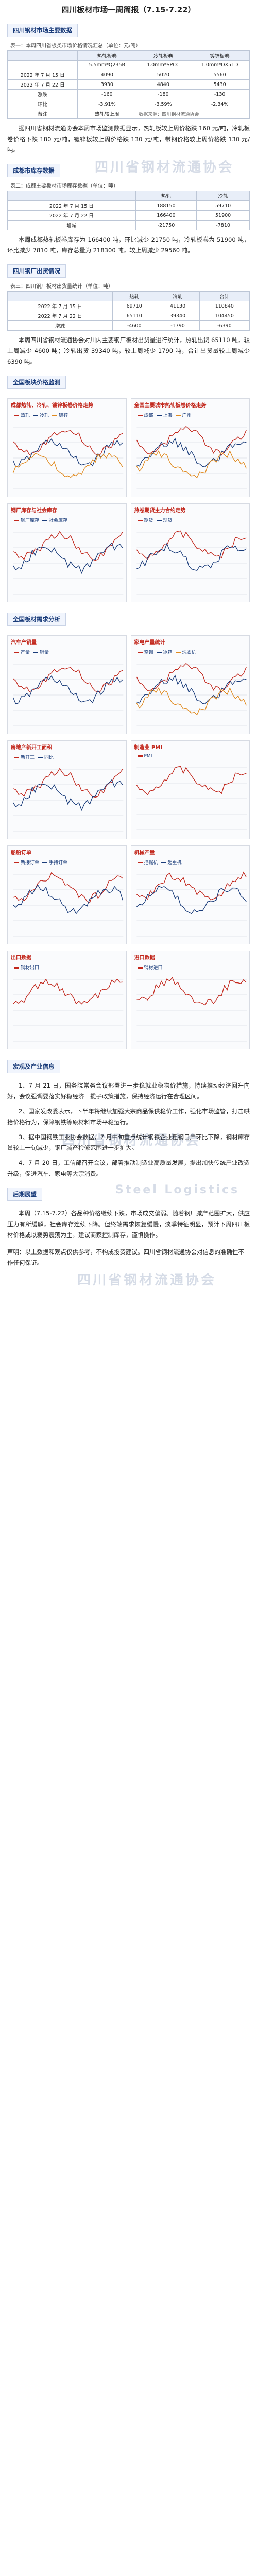 This screenshot has width=257, height=2576. What do you see at coordinates (134, 316) in the screenshot?
I see `table-cell: 65110` at bounding box center [134, 316].